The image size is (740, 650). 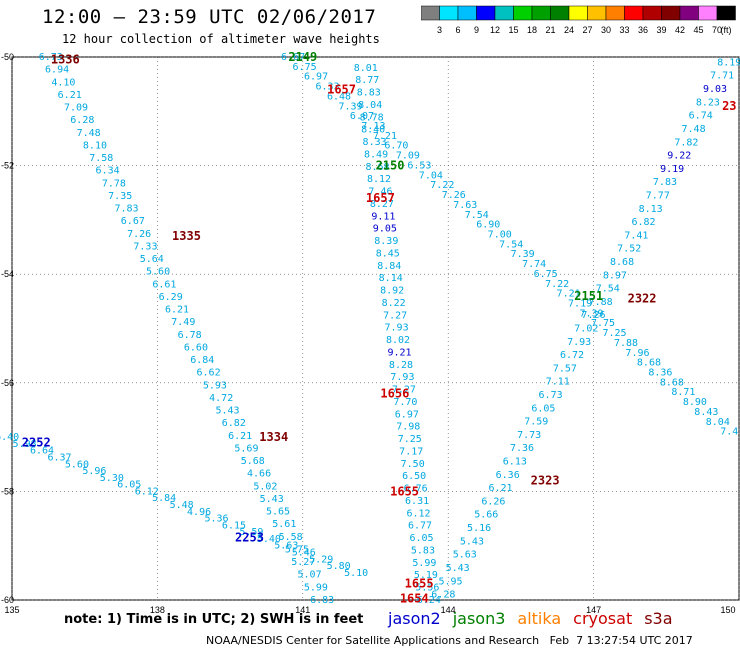 What do you see at coordinates (164, 284) in the screenshot?
I see `wave-height-label: 6.61` at bounding box center [164, 284].